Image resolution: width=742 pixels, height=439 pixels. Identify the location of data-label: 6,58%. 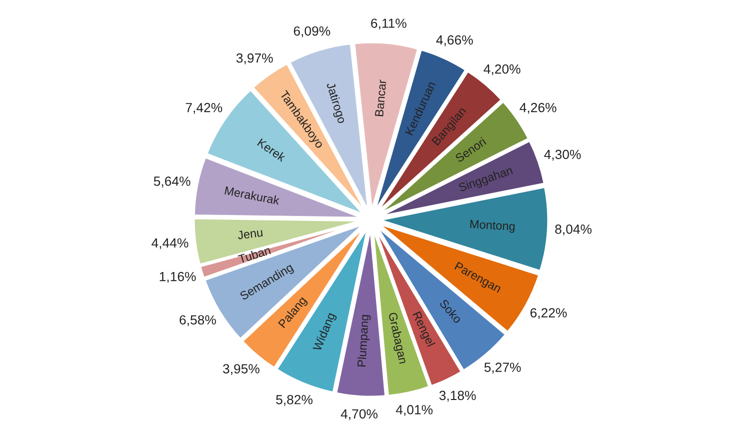
(198, 320).